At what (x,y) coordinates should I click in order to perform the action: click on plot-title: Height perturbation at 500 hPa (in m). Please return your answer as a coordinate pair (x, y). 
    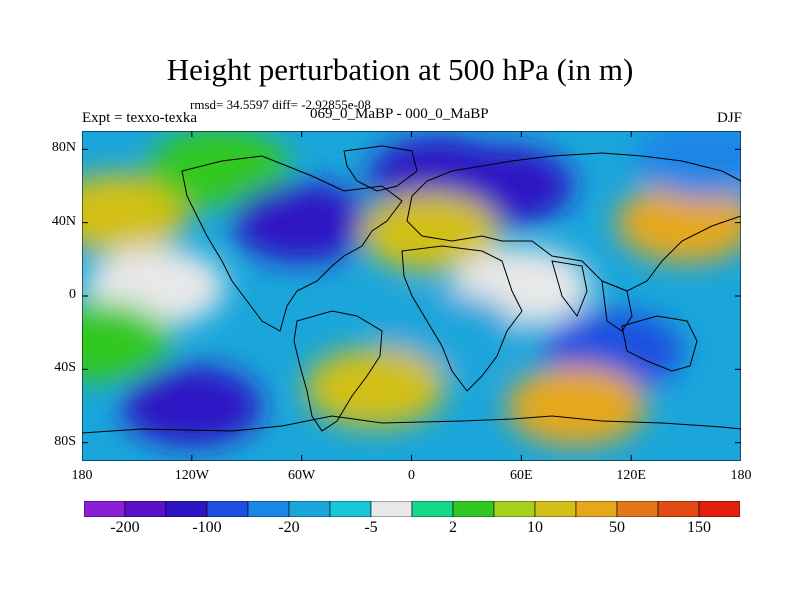
    Looking at the image, I should click on (400, 69).